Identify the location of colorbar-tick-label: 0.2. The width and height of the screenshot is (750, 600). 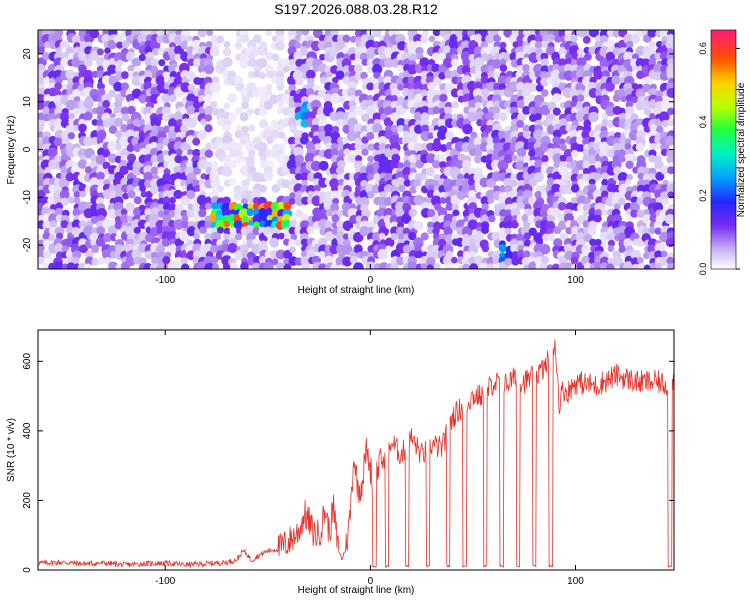
(703, 195).